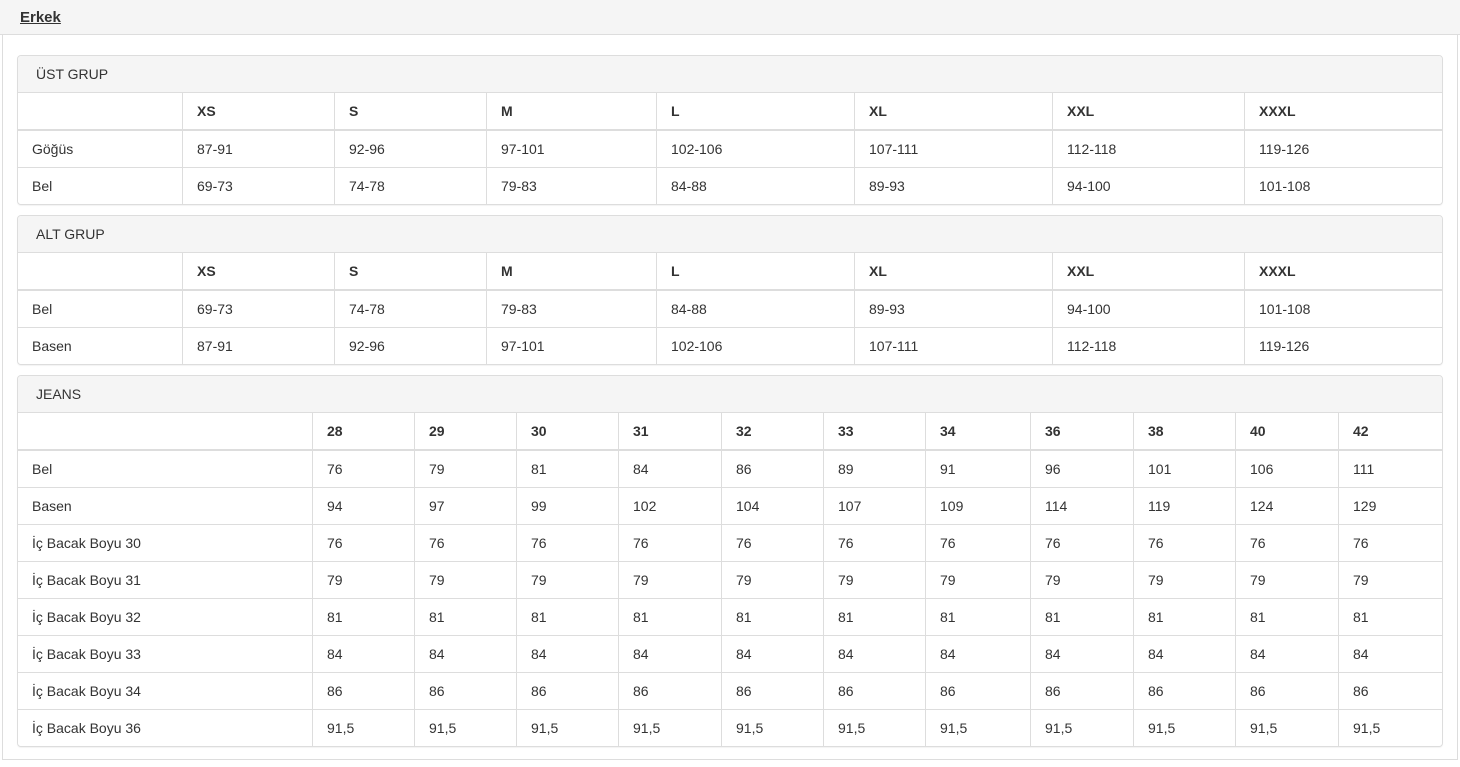 The width and height of the screenshot is (1460, 767). I want to click on size-value: 102-106, so click(755, 345).